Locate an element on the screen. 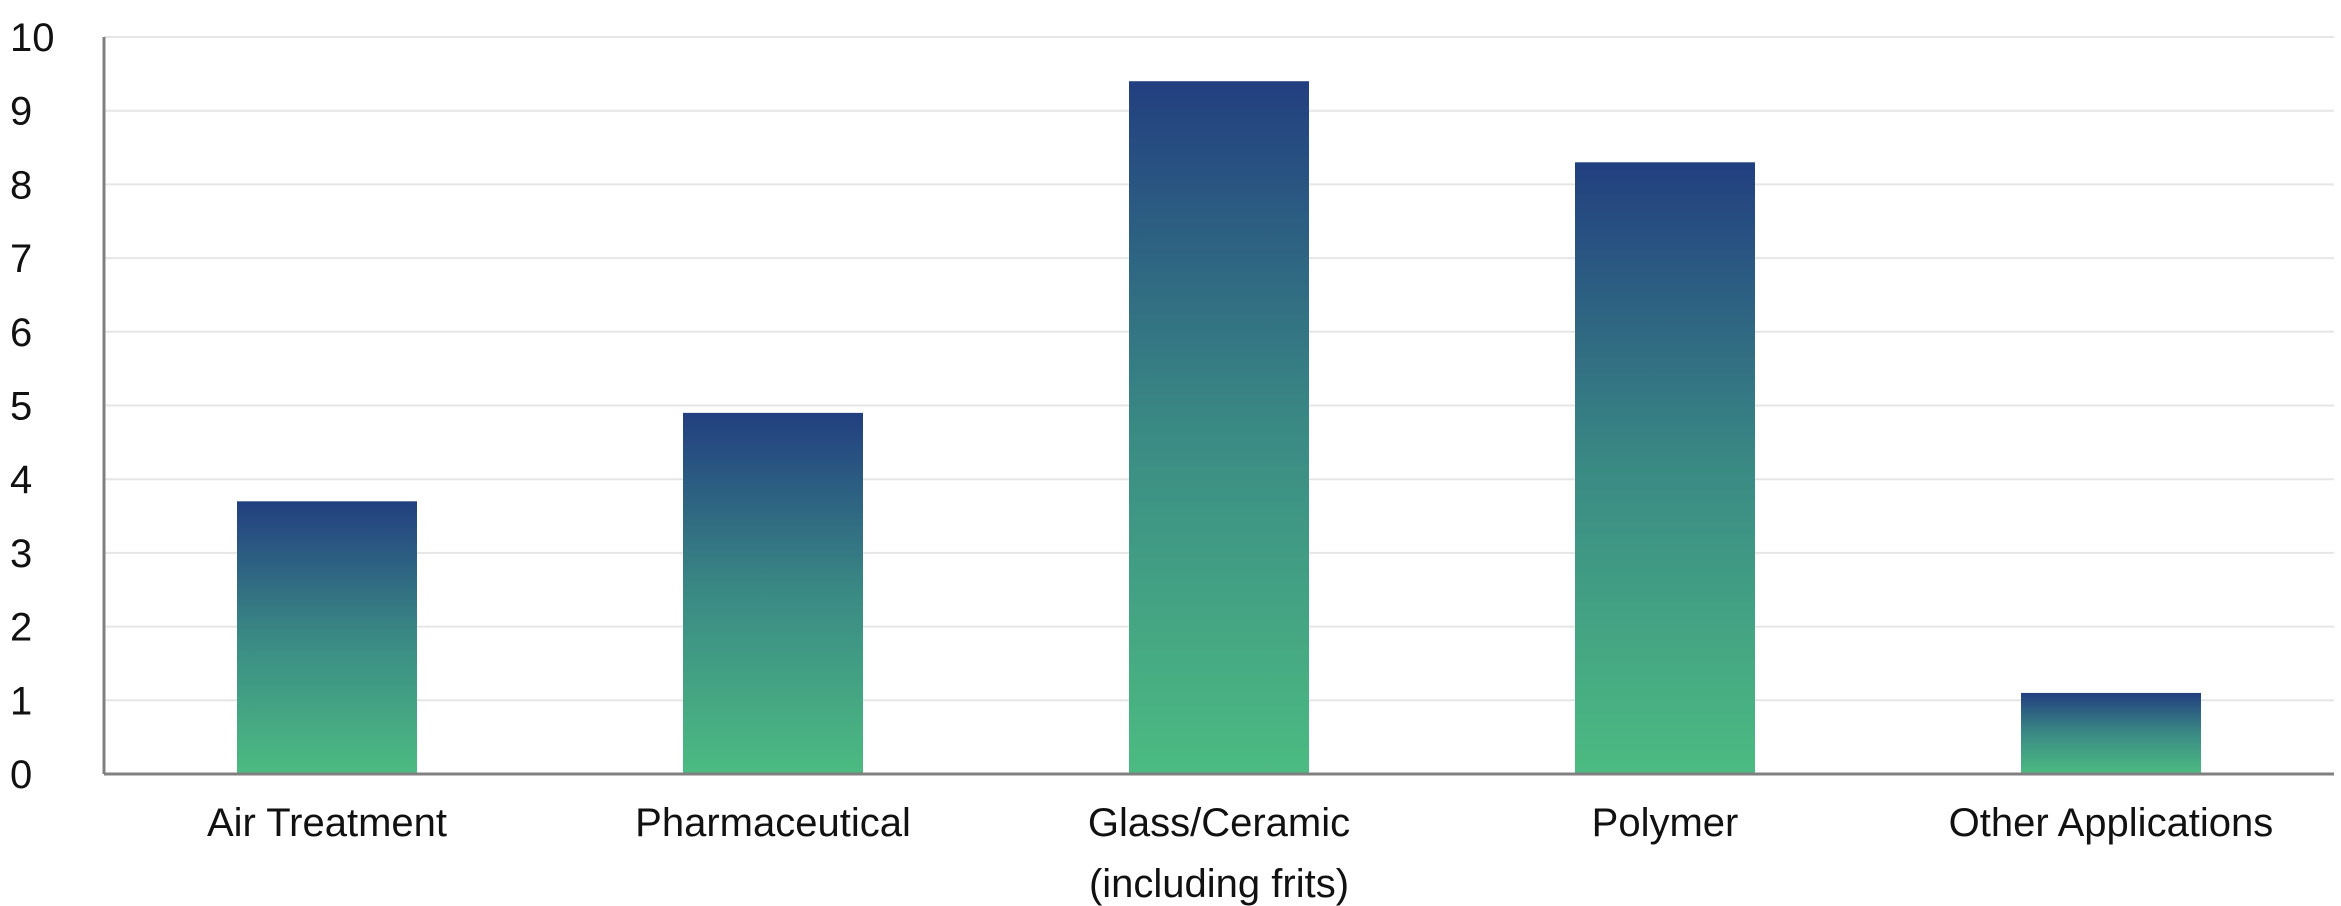 The height and width of the screenshot is (906, 2341). x-category-label: Polymer is located at coordinates (1665, 823).